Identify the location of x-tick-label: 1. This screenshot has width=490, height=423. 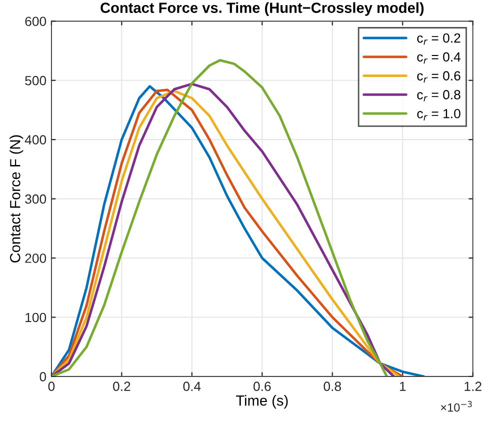
(403, 386).